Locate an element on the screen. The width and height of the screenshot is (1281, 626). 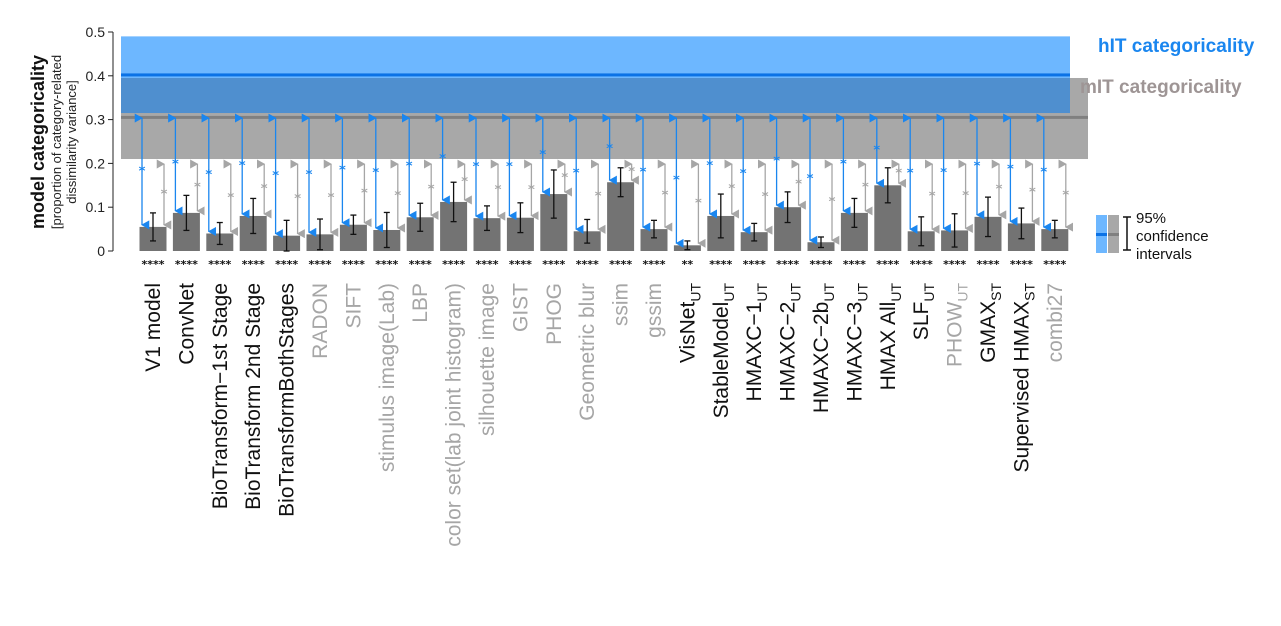
category-label-main: stimulus image(Lab) is located at coordinates (387, 377).